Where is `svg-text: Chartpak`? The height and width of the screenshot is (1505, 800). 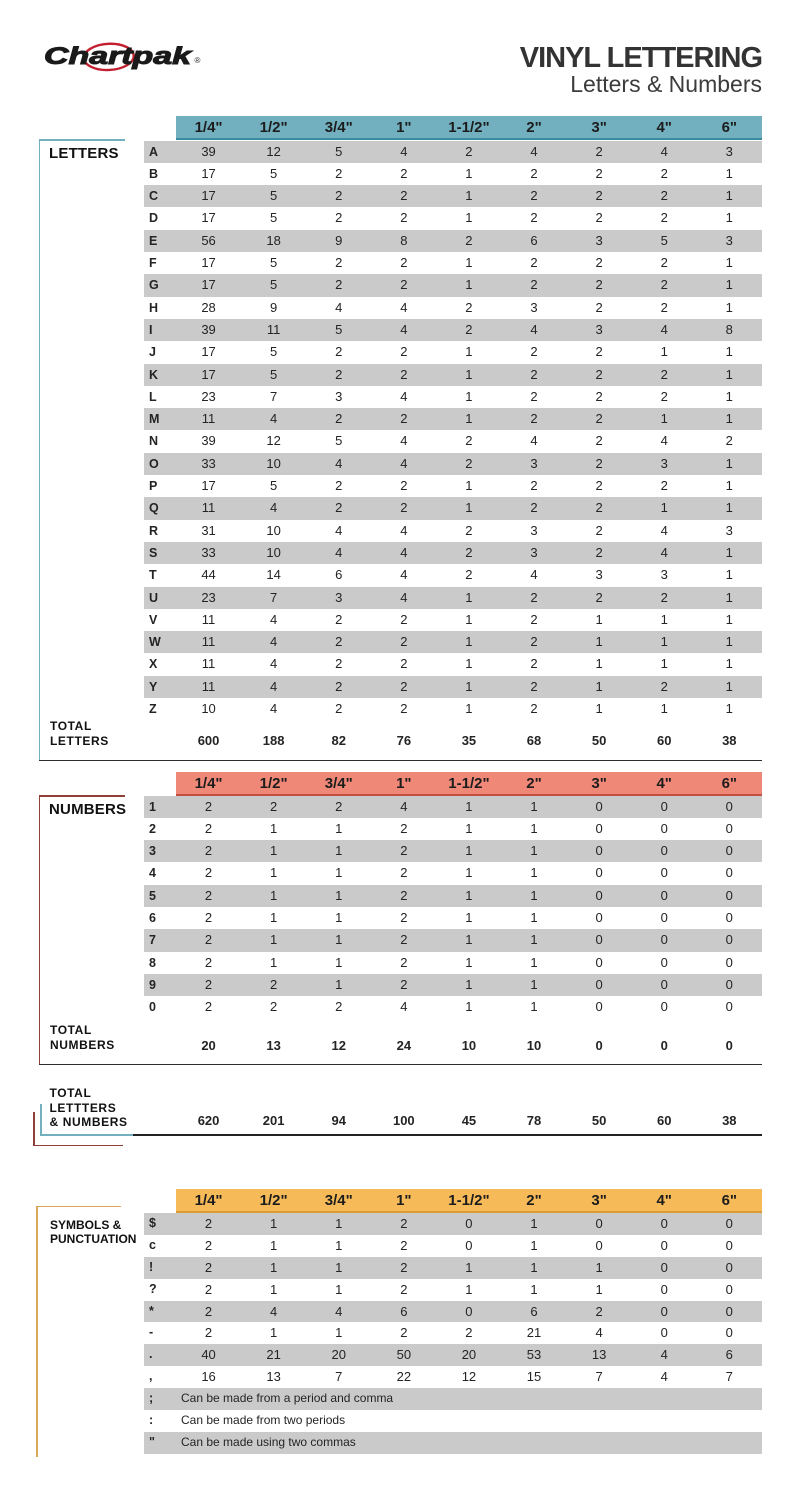
svg-text: Chartpak is located at coordinates (118, 56).